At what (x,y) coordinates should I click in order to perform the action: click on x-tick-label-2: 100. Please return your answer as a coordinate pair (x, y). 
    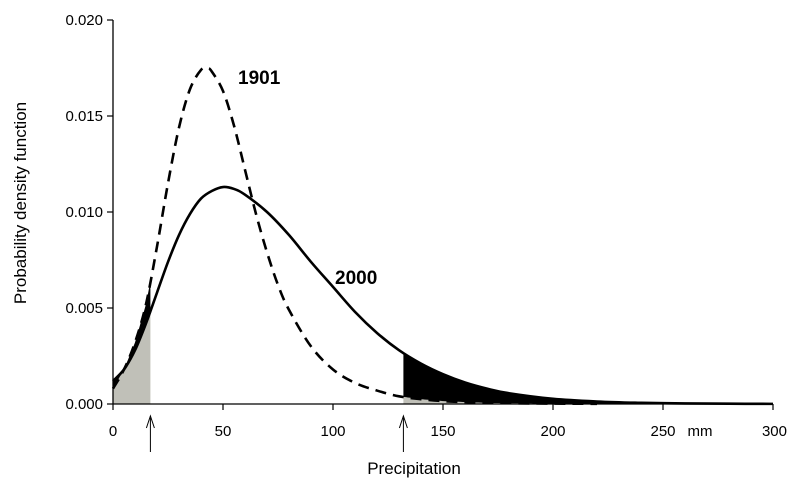
    Looking at the image, I should click on (332, 431).